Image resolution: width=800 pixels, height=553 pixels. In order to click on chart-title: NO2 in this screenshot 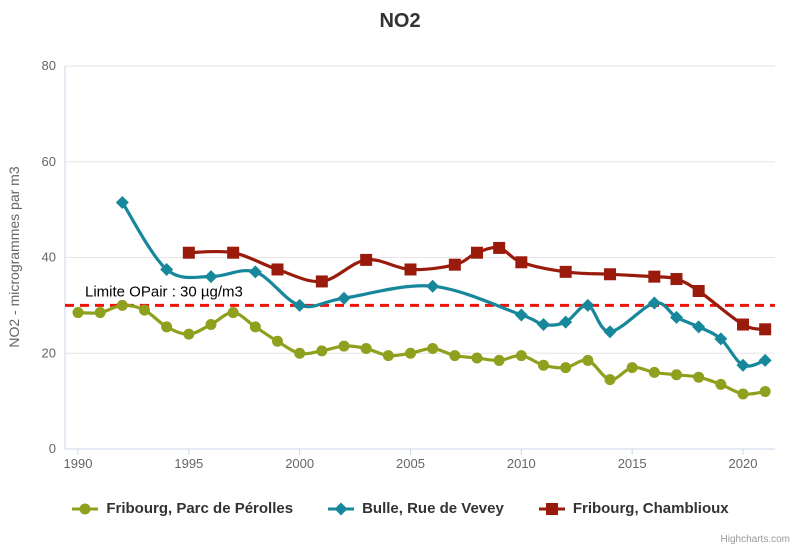, I will do `click(400, 21)`.